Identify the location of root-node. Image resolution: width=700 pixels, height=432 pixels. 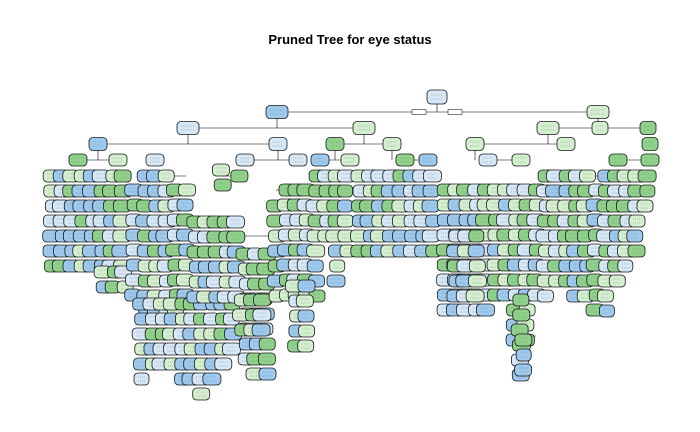
(437, 97).